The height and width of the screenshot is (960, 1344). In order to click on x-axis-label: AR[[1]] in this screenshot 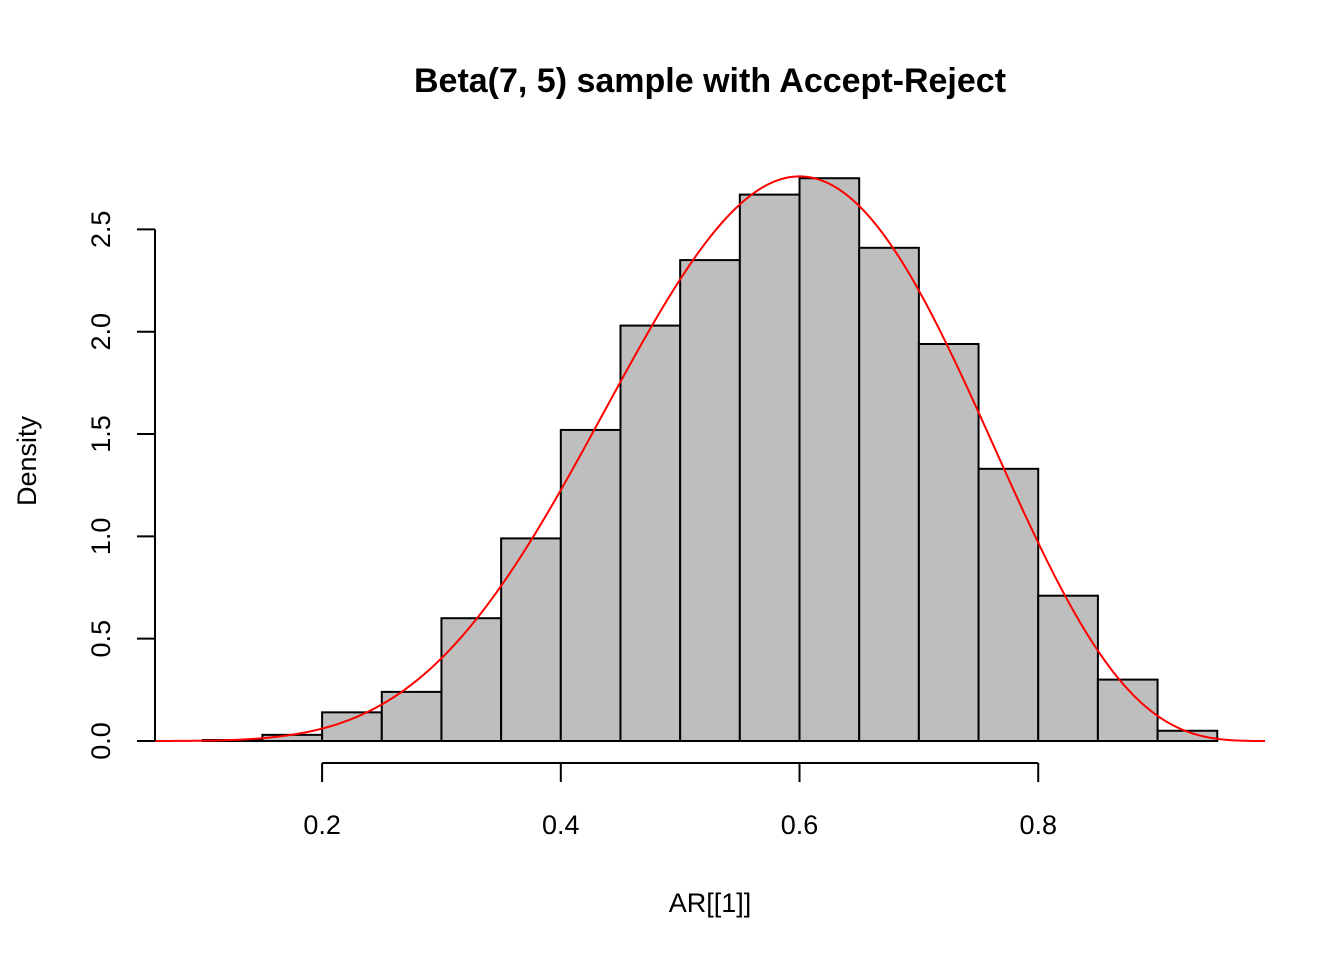, I will do `click(710, 903)`.